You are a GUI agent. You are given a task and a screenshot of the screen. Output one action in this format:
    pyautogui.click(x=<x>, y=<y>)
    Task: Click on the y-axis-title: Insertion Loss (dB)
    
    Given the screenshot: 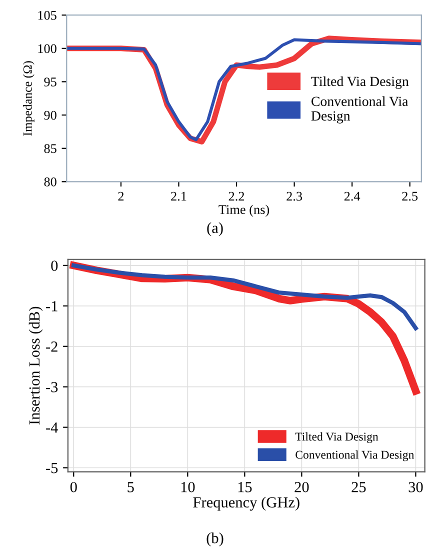 What is the action you would take?
    pyautogui.click(x=35, y=365)
    